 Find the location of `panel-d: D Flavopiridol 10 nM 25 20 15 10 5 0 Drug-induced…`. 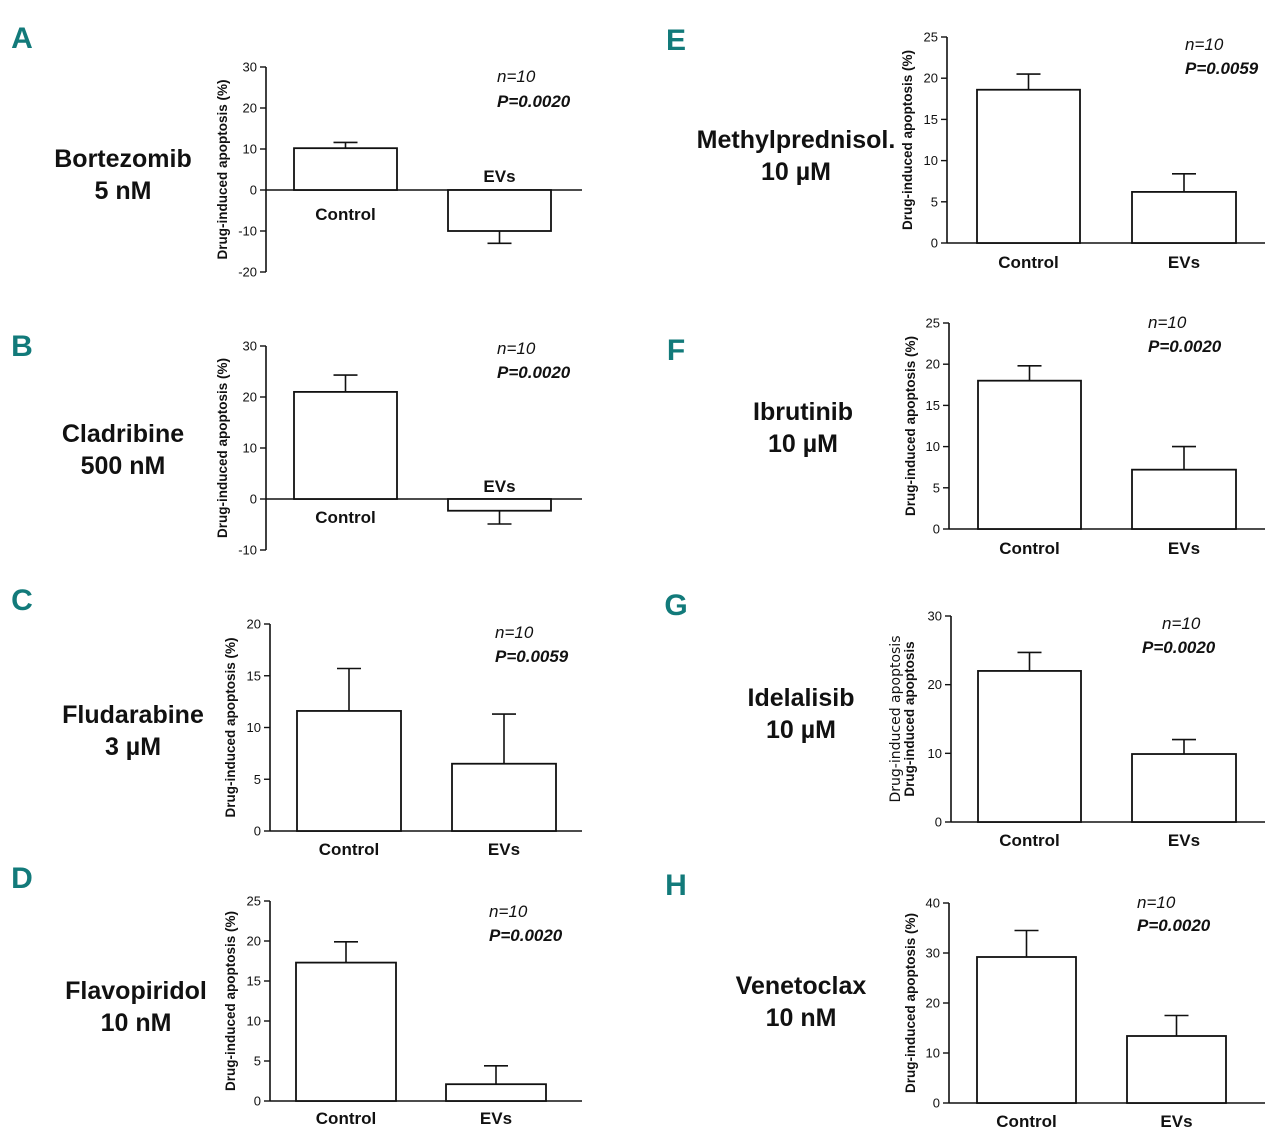

panel-d: D Flavopiridol 10 nM 25 20 15 10 5 0 Drug-induced… is located at coordinates (296, 995).